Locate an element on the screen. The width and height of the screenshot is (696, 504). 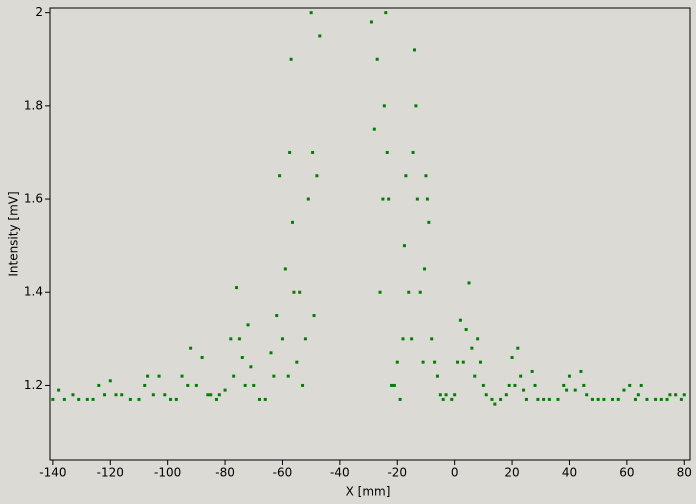
x-tick-label: 60 is located at coordinates (626, 473).